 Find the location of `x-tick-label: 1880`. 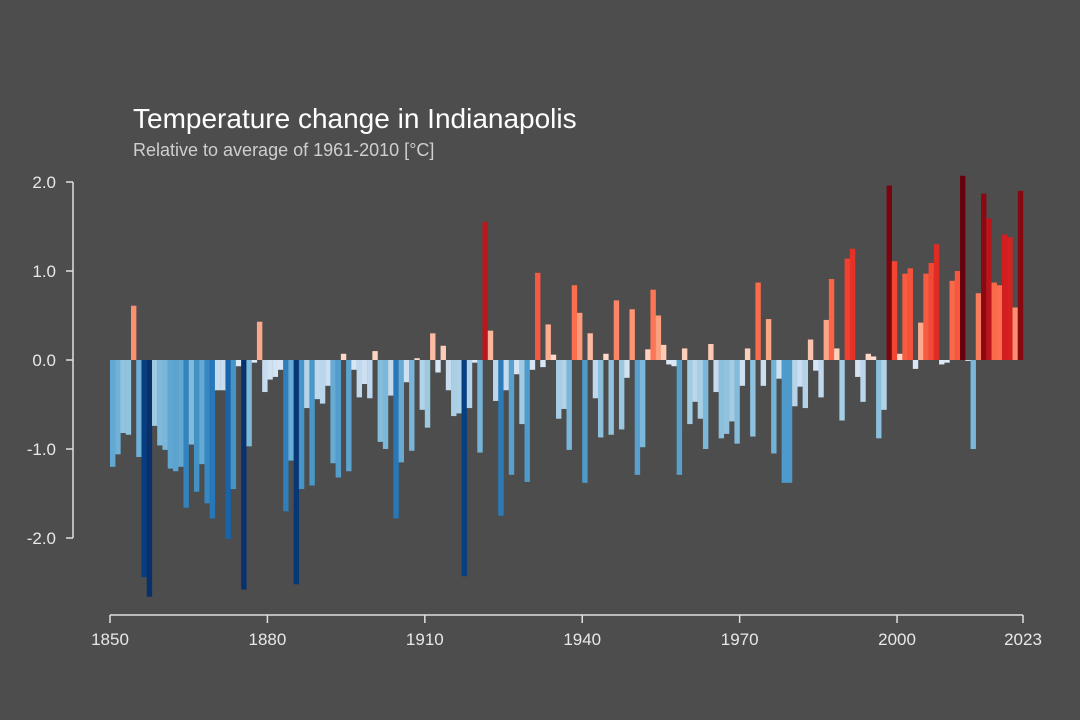

x-tick-label: 1880 is located at coordinates (267, 639).